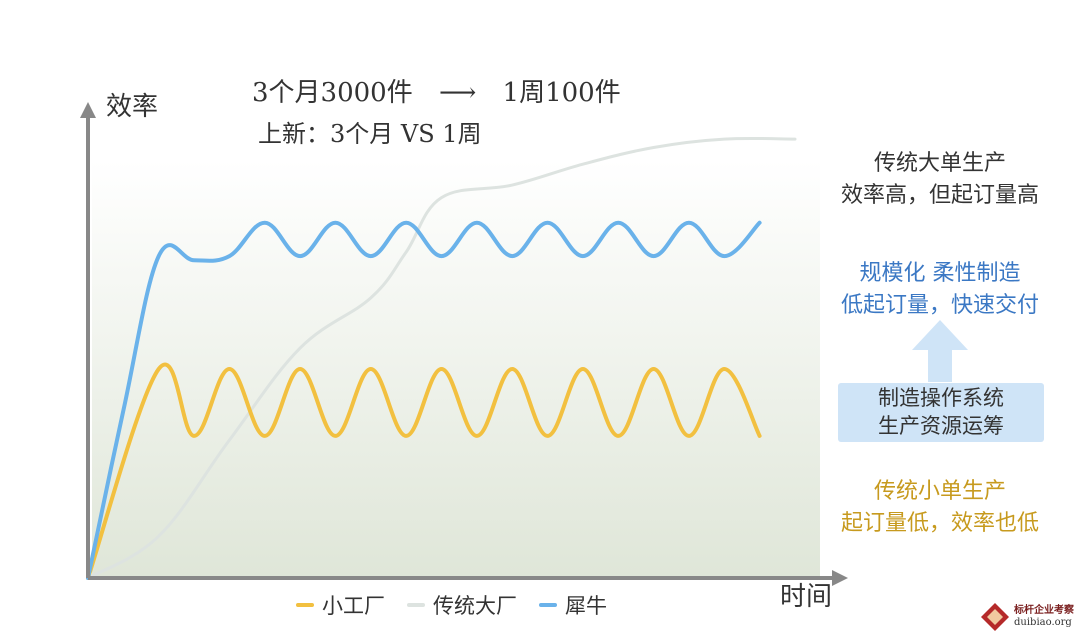 The width and height of the screenshot is (1080, 636). What do you see at coordinates (475, 606) in the screenshot?
I see `legend-label-big: 传统大厂` at bounding box center [475, 606].